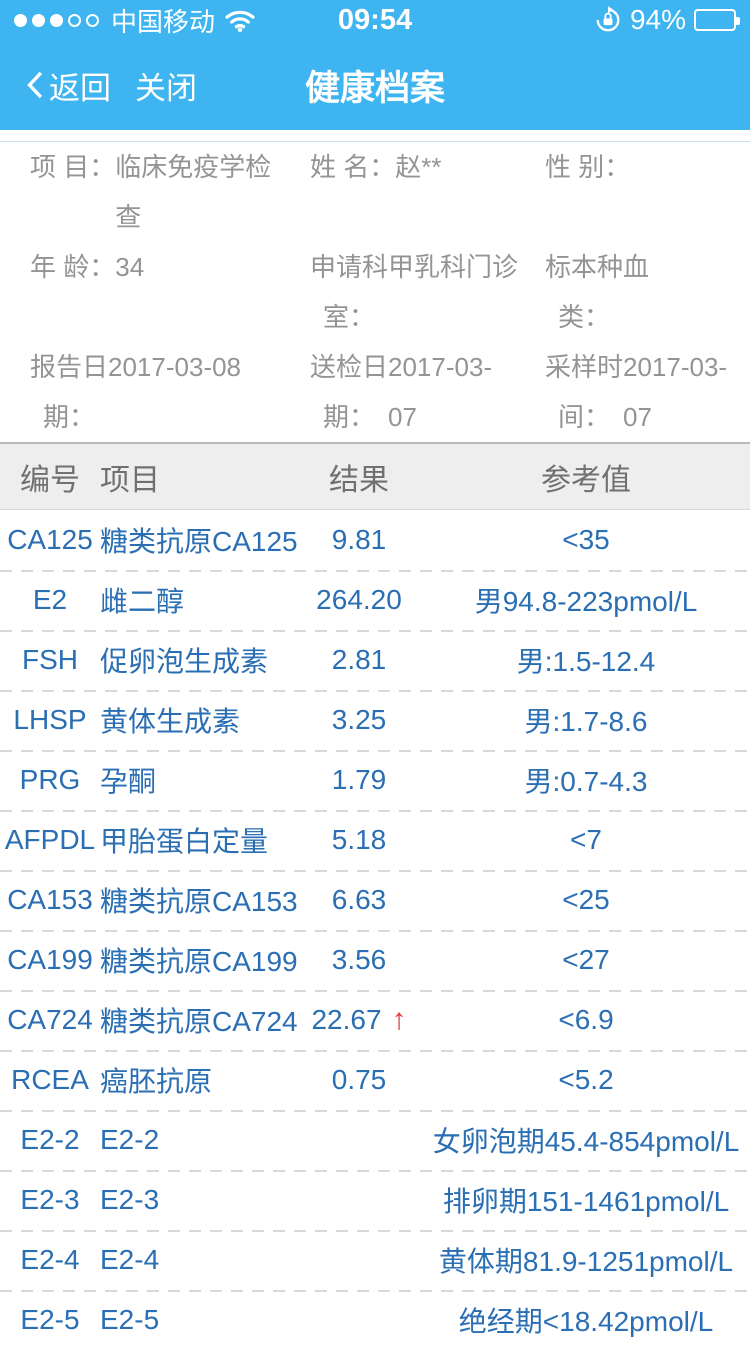  Describe the element at coordinates (359, 1020) in the screenshot. I see `row-result: 22.67 ↑` at that location.